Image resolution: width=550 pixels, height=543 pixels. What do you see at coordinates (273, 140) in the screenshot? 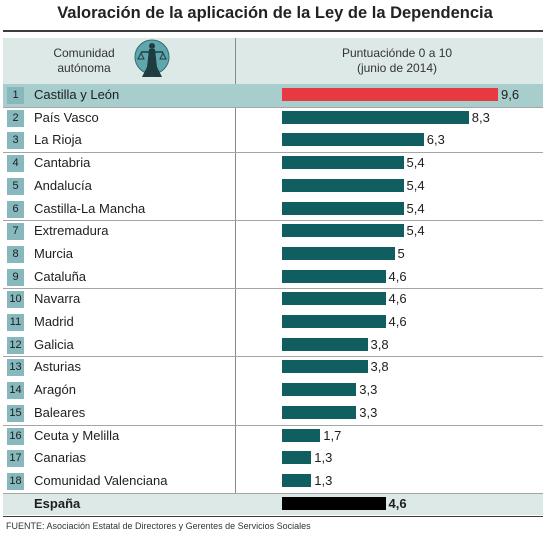
I see `bar-row: 3 La Rioja 6,3` at bounding box center [273, 140].